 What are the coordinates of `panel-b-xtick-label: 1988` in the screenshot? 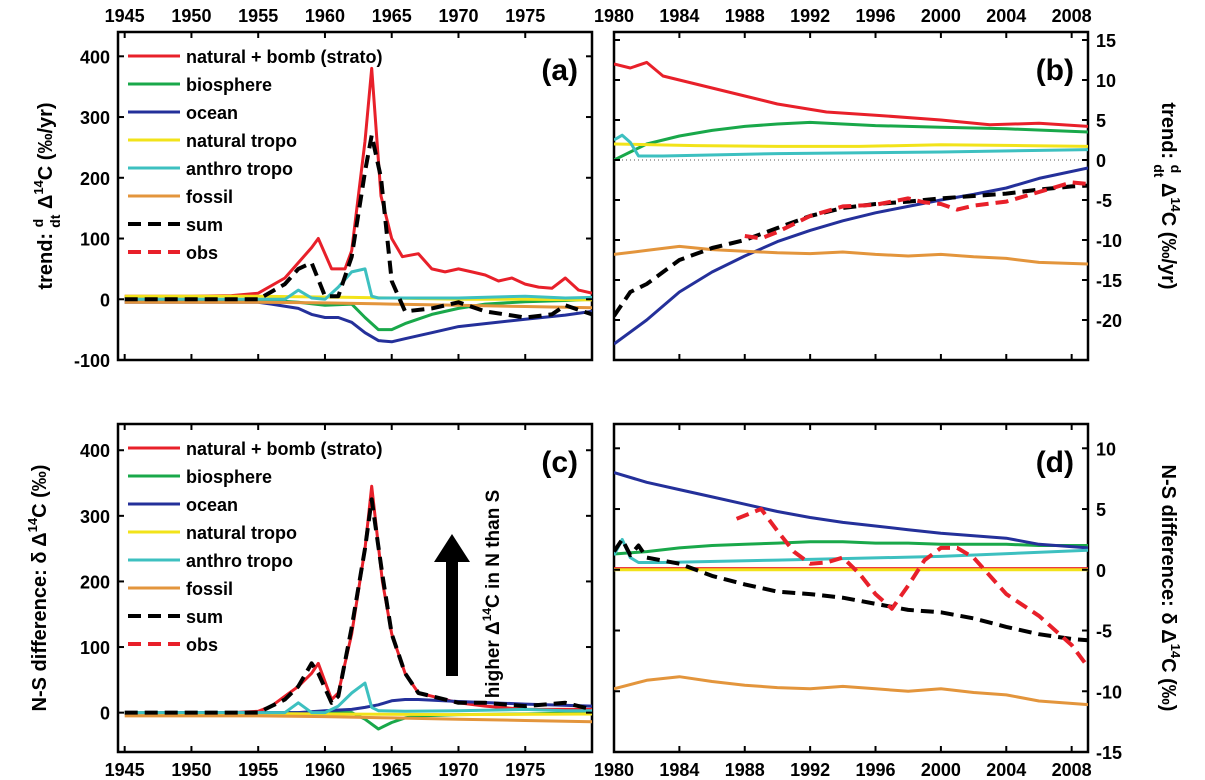 It's located at (745, 16).